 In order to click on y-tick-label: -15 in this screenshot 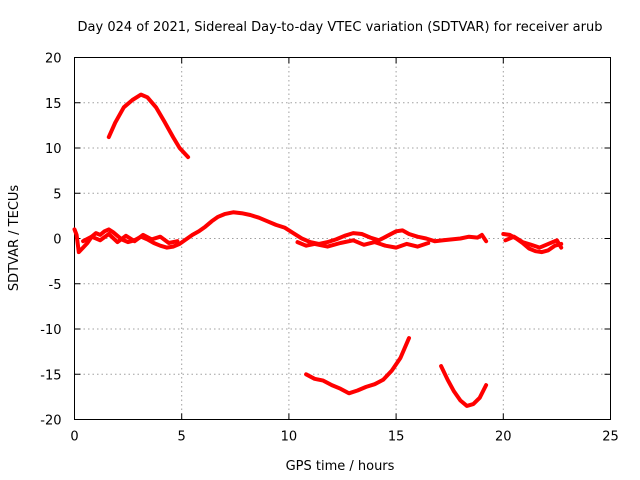, I will do `click(50, 375)`.